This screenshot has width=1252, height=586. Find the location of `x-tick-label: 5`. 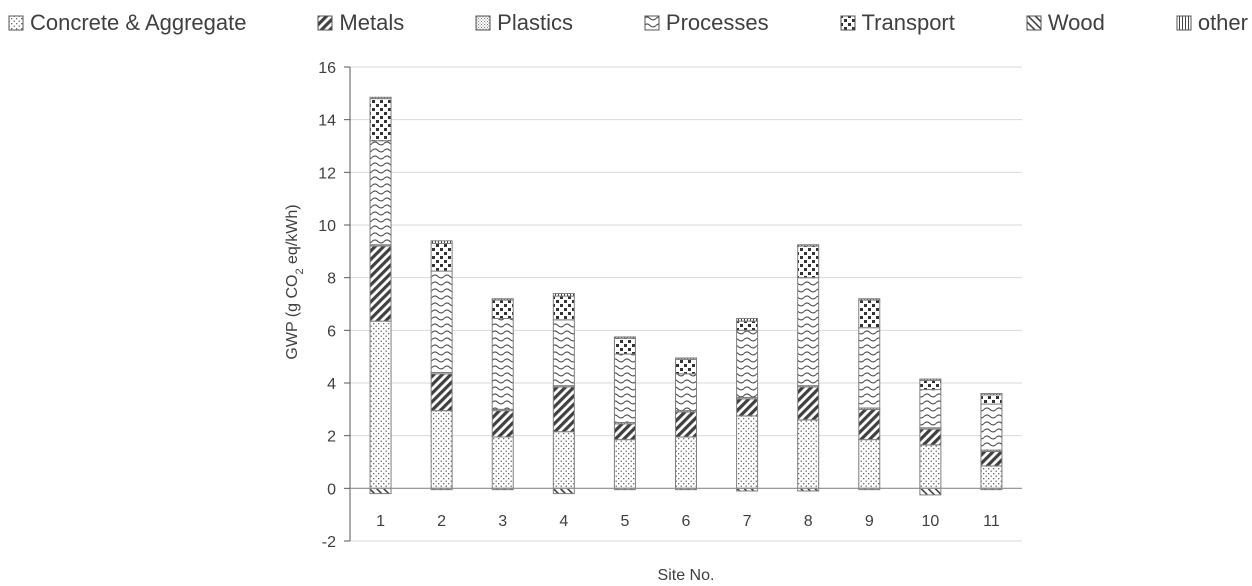

x-tick-label: 5 is located at coordinates (624, 521).